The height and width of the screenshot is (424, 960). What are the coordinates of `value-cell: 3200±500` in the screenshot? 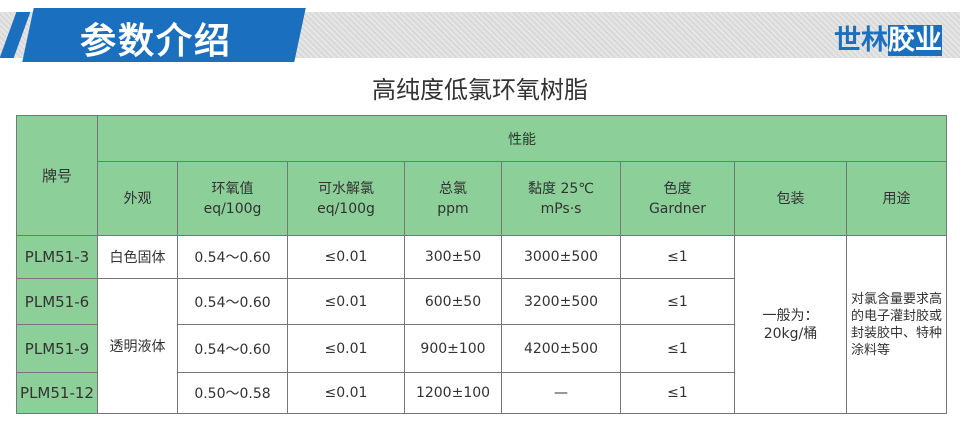 It's located at (561, 301).